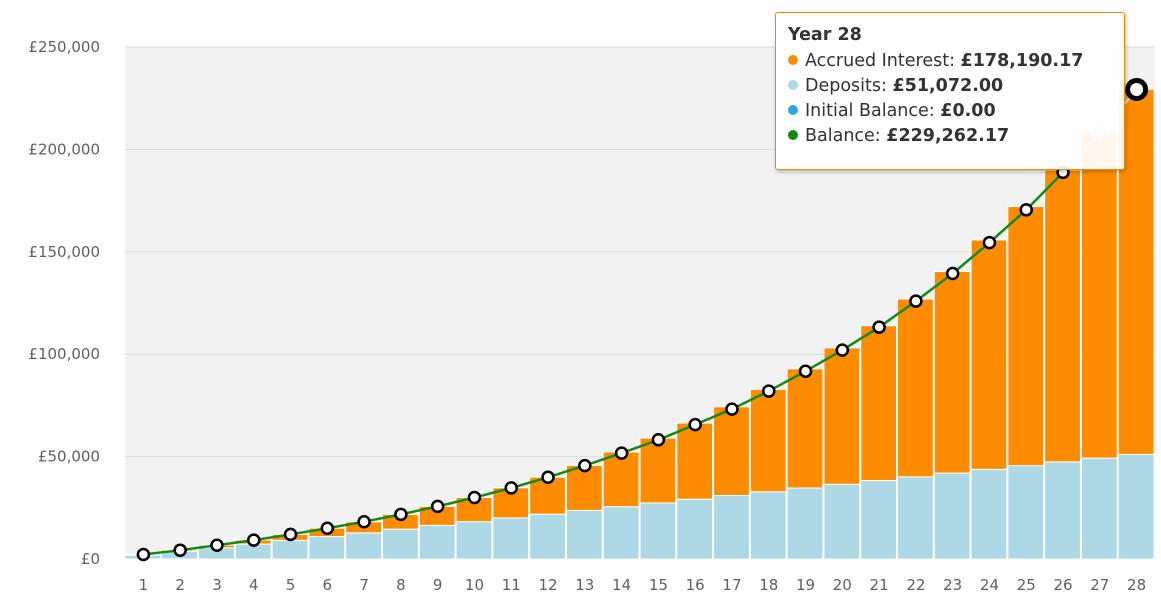  What do you see at coordinates (217, 585) in the screenshot?
I see `x-tick-label: 3` at bounding box center [217, 585].